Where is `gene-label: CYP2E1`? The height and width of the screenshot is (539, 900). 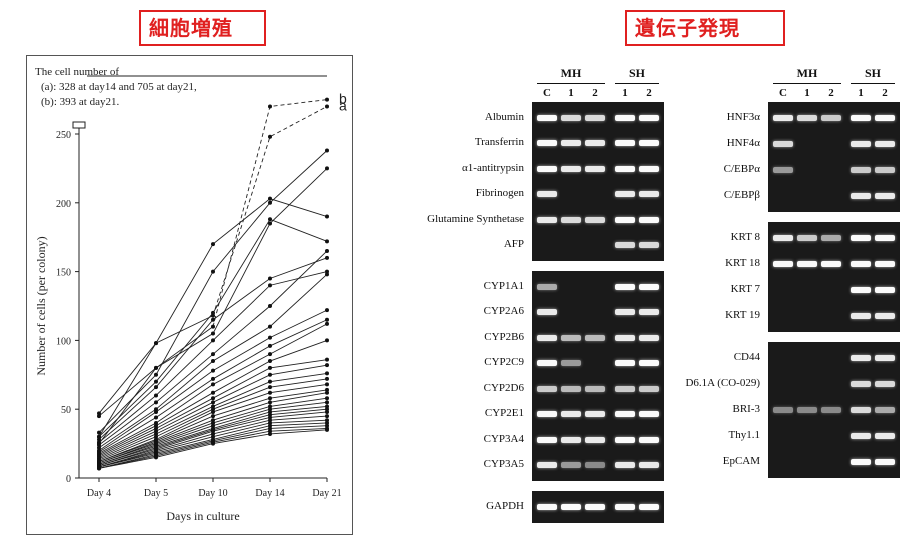 gene-label: CYP2E1 is located at coordinates (504, 413).